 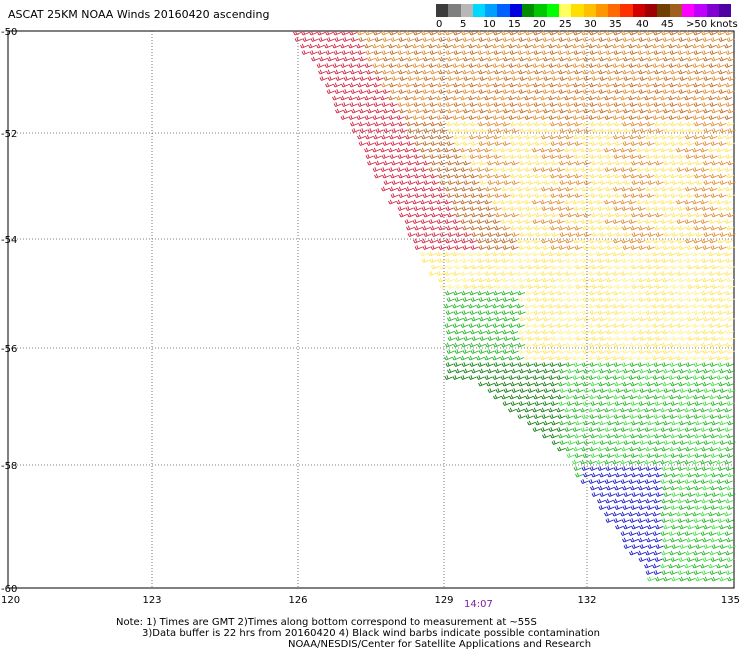 I want to click on colorbar-swatch, so click(x=516, y=10).